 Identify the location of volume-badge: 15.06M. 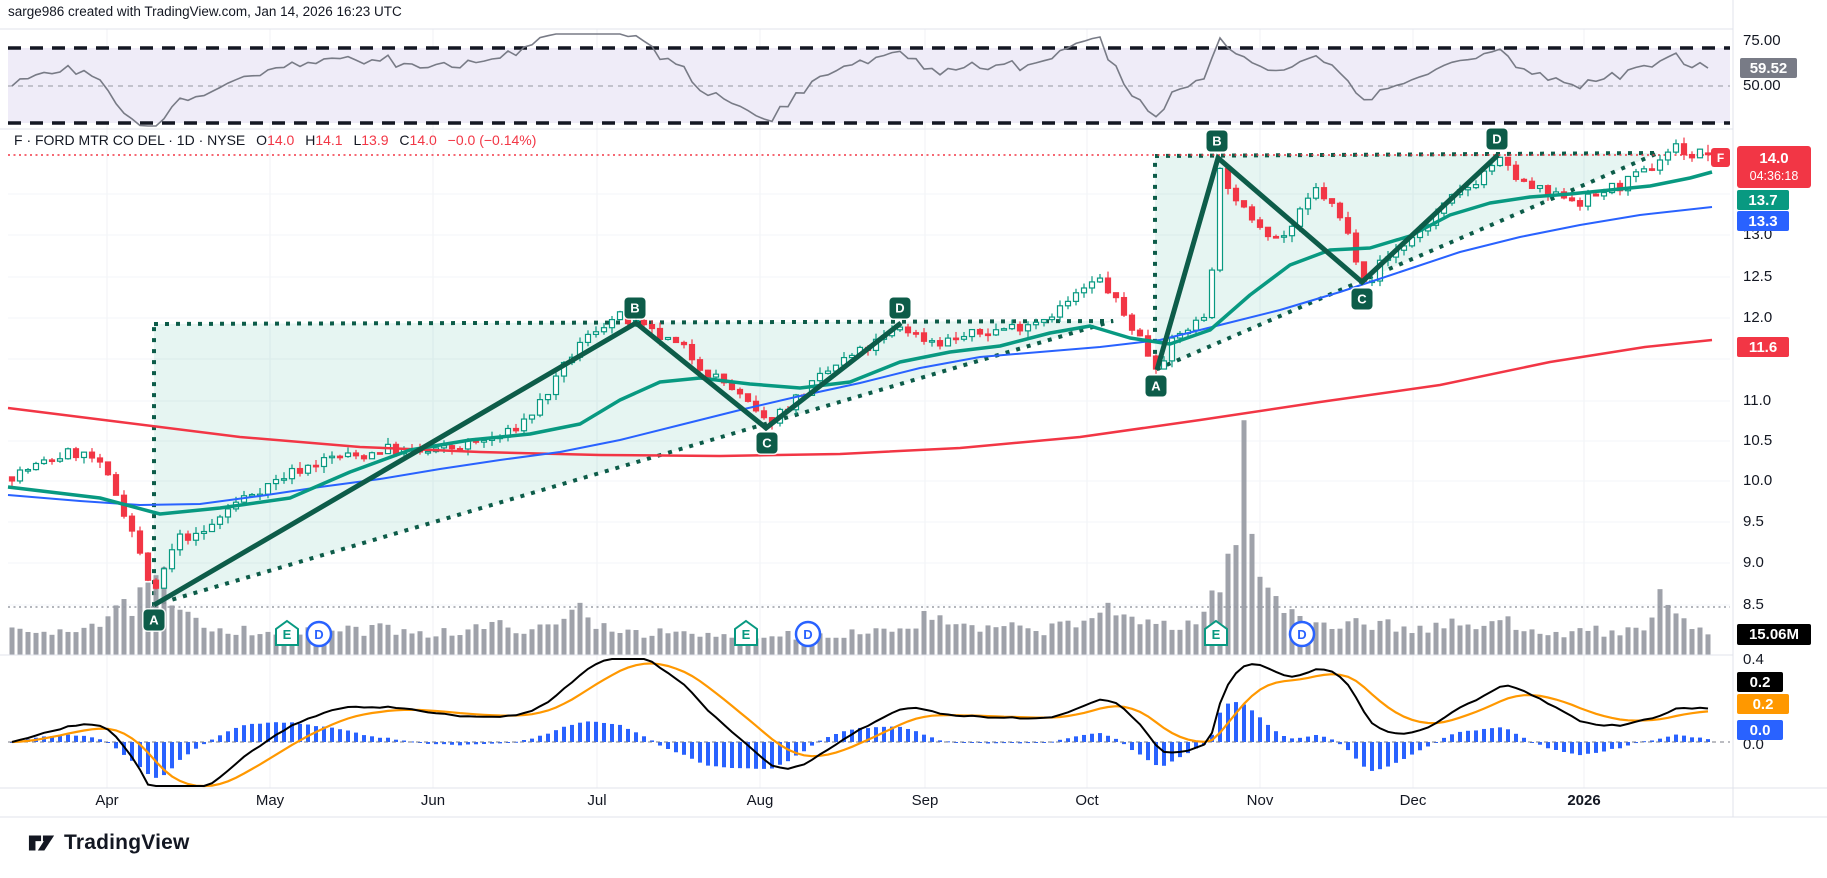
(1774, 634).